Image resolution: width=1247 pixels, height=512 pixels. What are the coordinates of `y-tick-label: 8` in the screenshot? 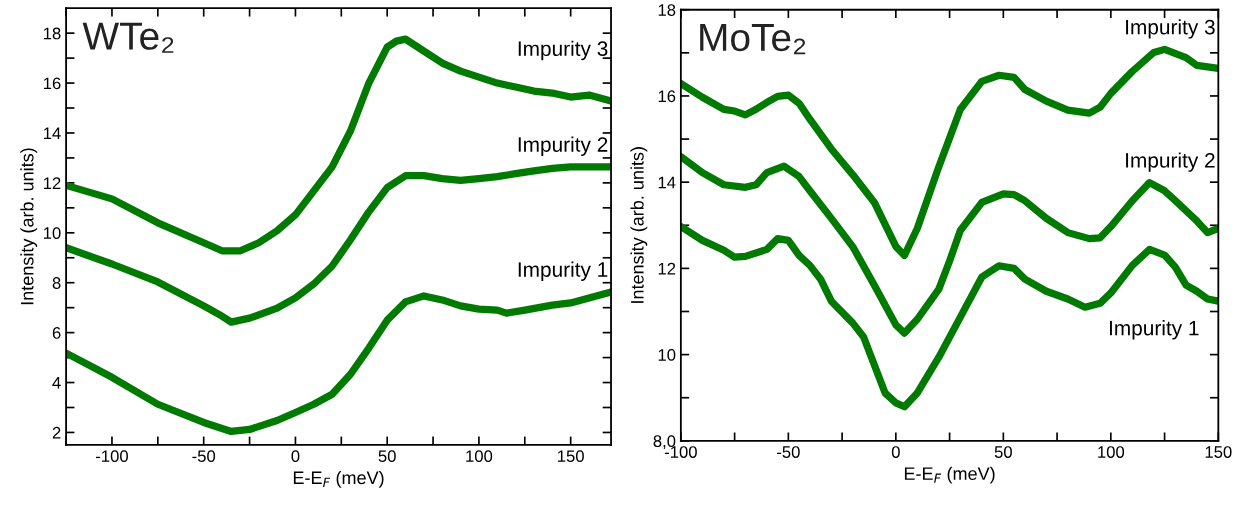 It's located at (56, 283).